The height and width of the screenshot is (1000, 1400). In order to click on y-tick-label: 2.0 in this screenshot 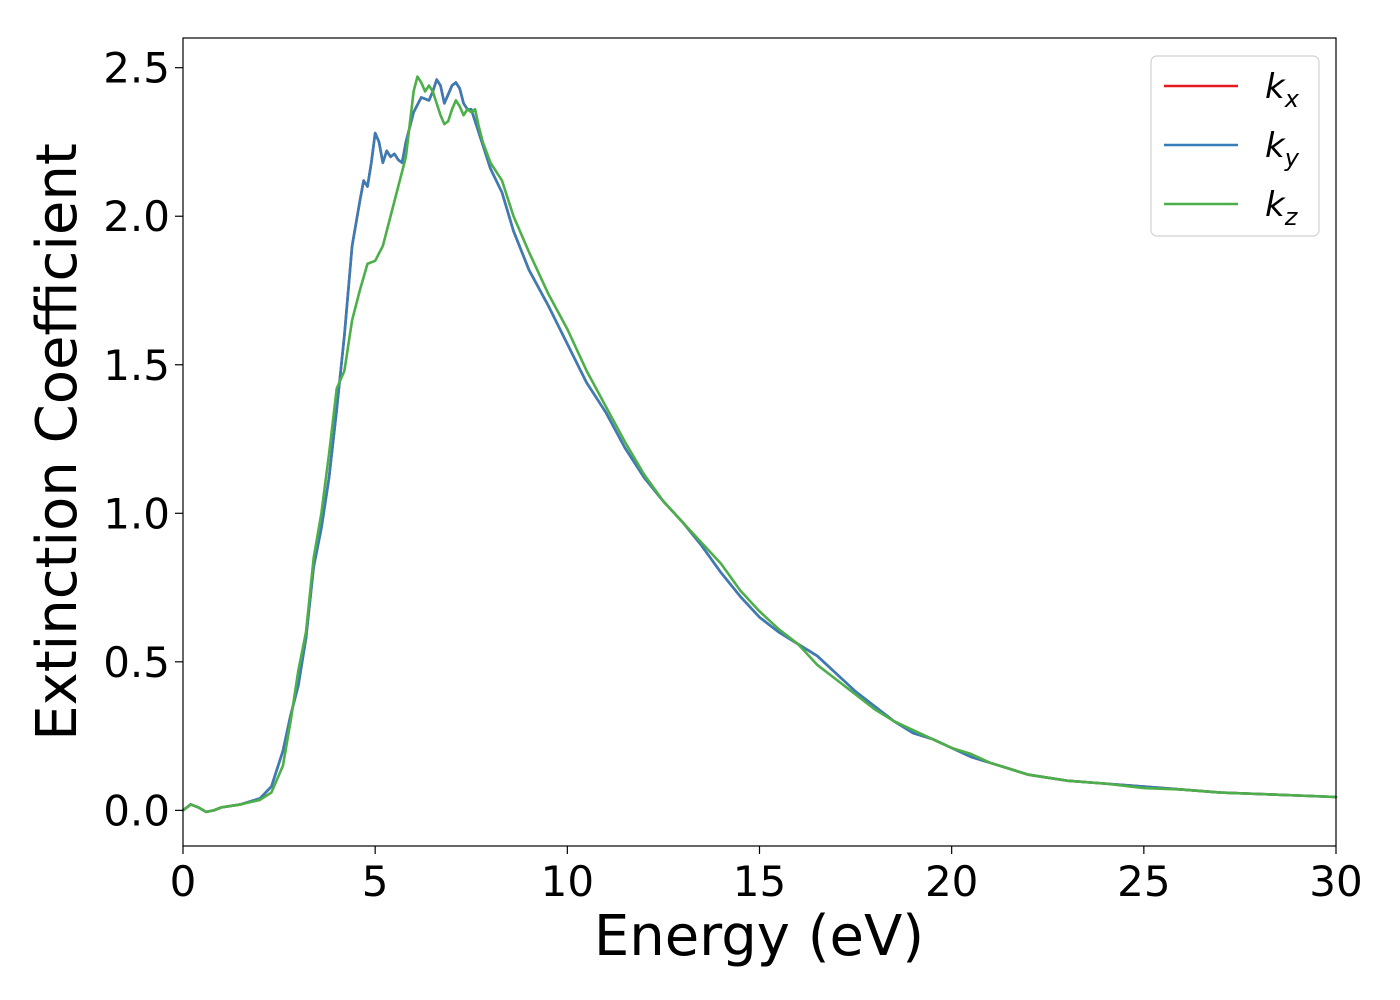, I will do `click(136, 216)`.